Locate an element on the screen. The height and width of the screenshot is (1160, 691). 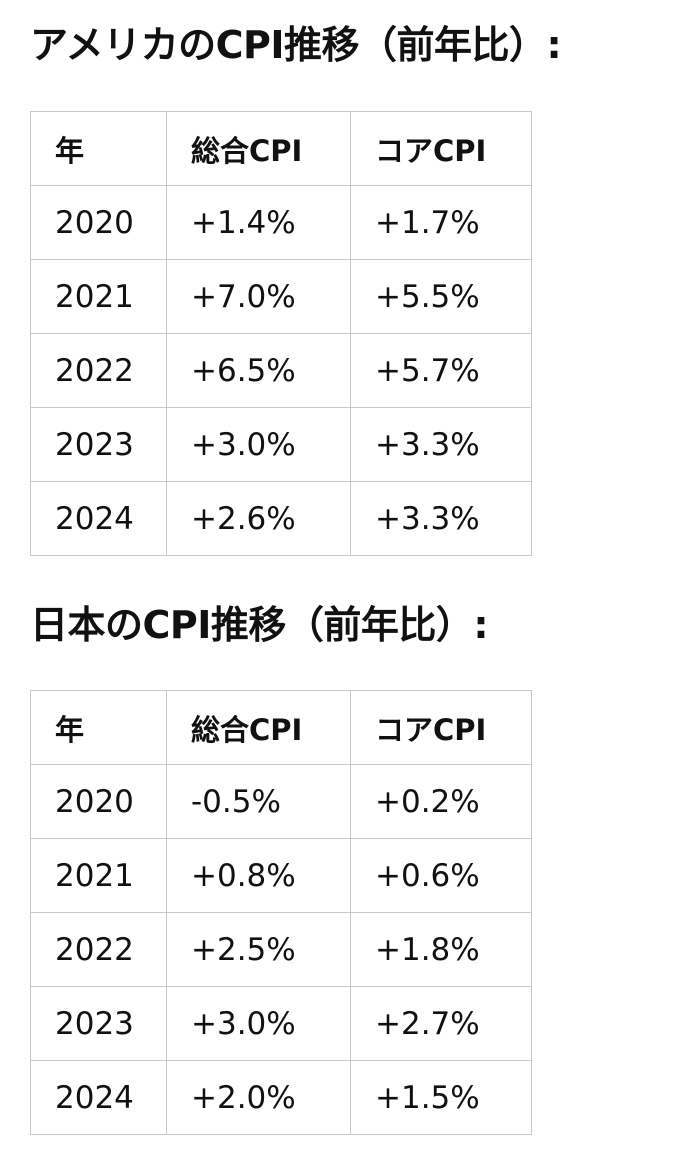
table-cell: -0.5% is located at coordinates (258, 801).